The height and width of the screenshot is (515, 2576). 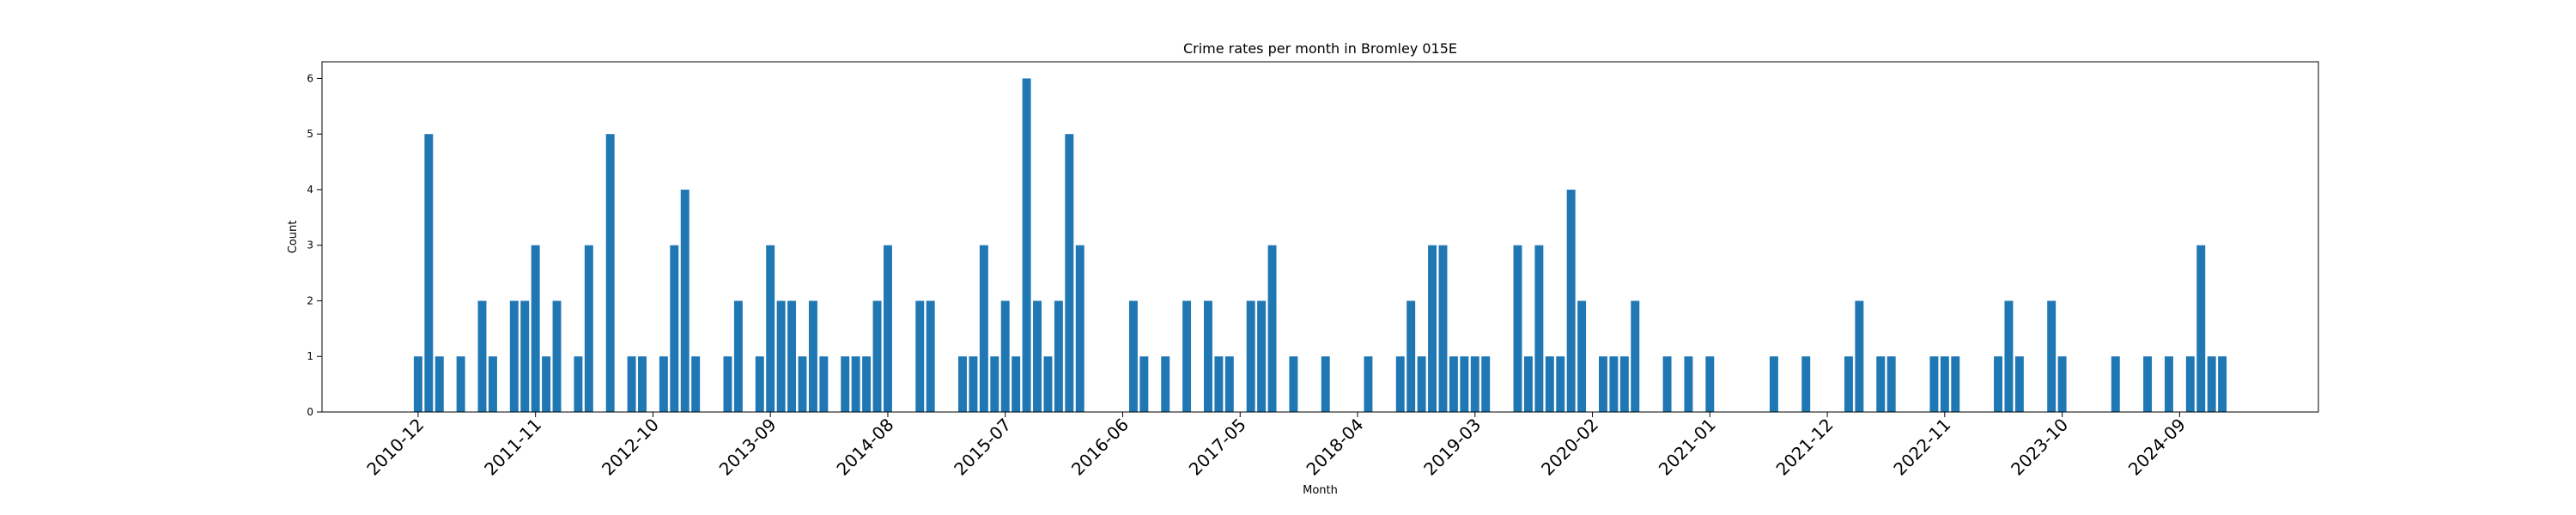 What do you see at coordinates (865, 447) in the screenshot?
I see `x-tick-label: 2014-08` at bounding box center [865, 447].